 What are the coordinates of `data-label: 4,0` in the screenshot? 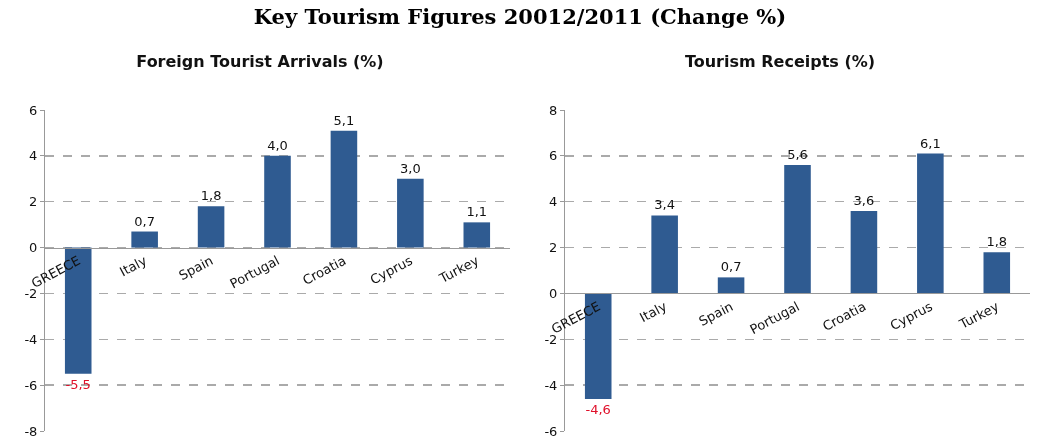 It's located at (277, 145).